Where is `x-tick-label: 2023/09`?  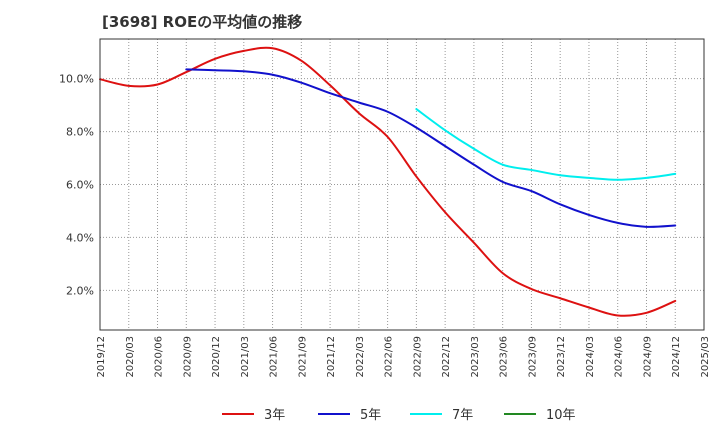
x-tick-label: 2023/09 is located at coordinates (532, 357).